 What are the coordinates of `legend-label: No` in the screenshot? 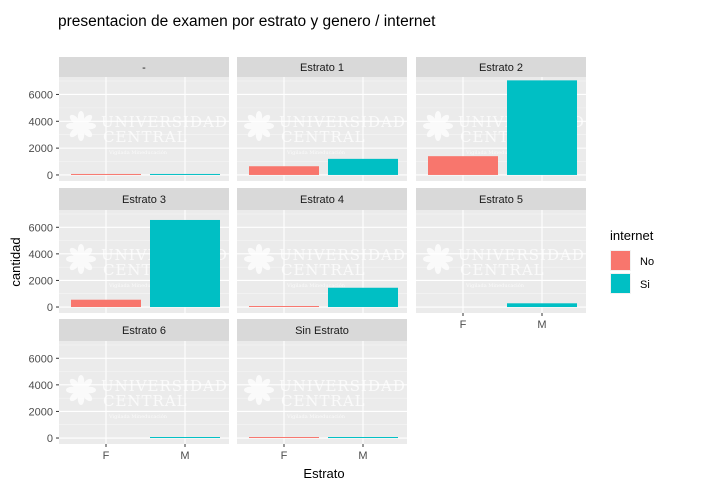 It's located at (647, 262).